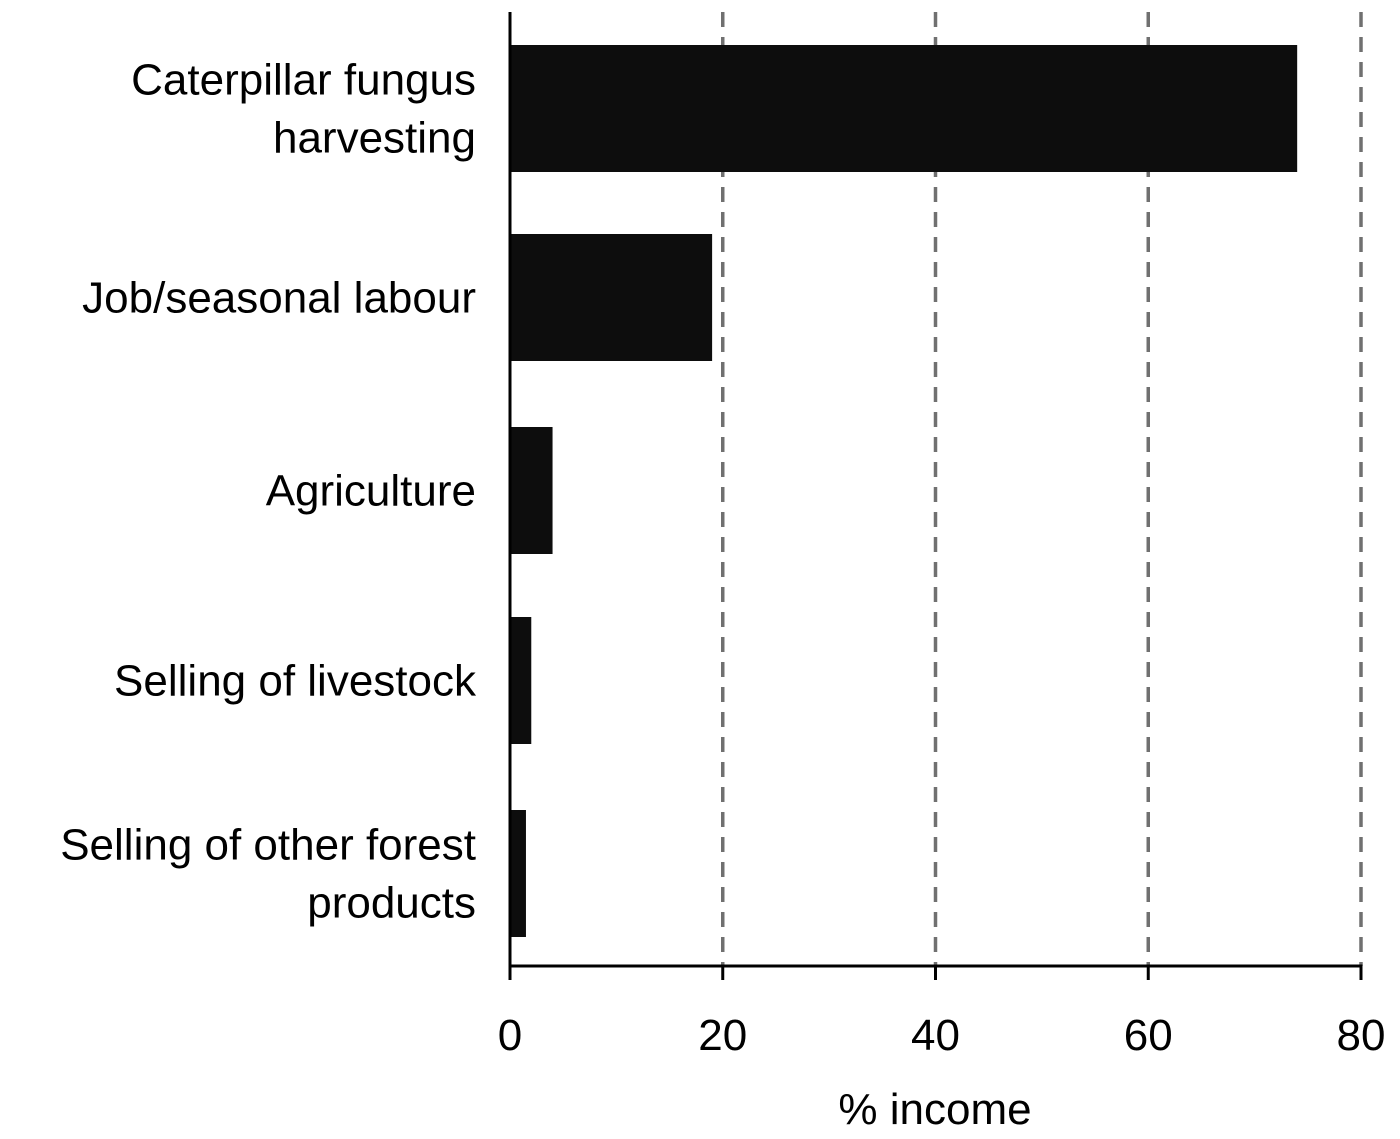  I want to click on category-label-1-line-0: Job/seasonal labour, so click(279, 298).